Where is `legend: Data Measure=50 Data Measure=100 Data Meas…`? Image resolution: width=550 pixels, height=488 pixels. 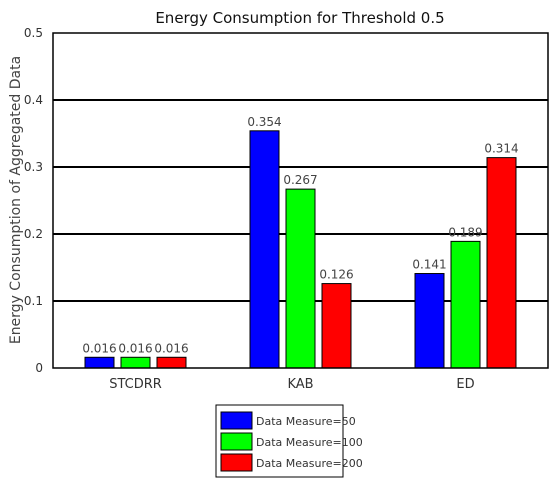 legend: Data Measure=50 Data Measure=100 Data Meas… is located at coordinates (289, 441).